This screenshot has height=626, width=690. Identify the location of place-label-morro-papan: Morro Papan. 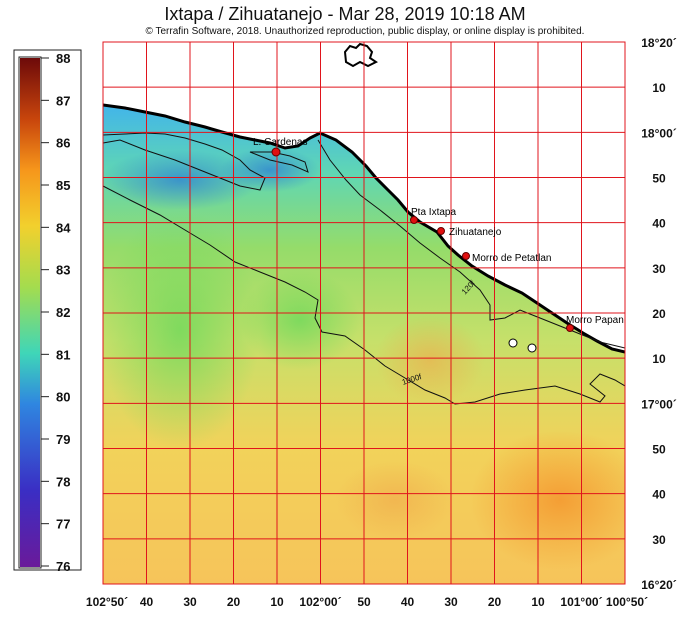
(595, 320).